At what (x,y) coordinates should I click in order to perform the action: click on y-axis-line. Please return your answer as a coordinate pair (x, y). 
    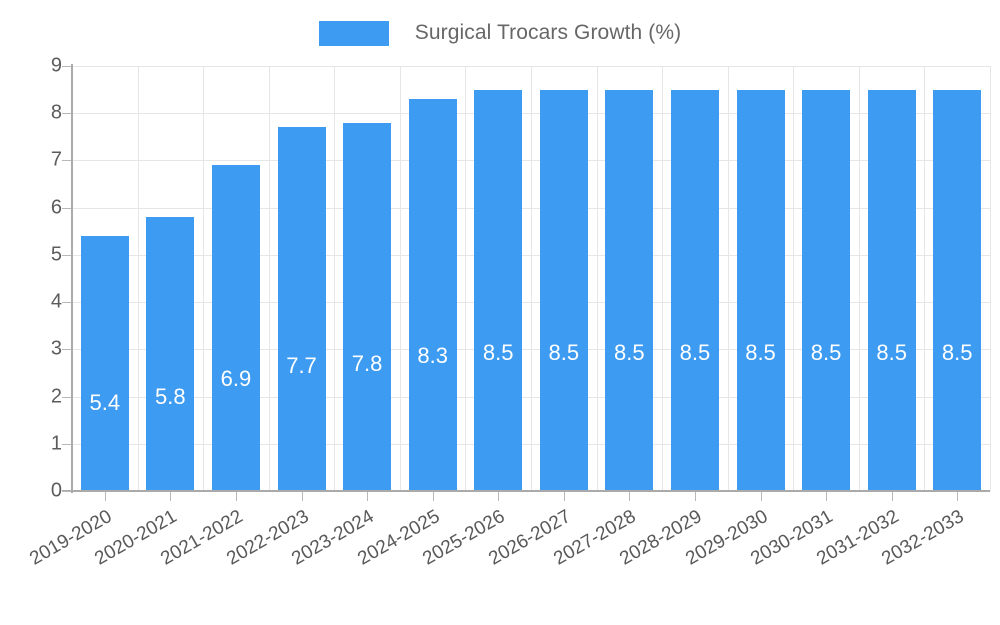
    Looking at the image, I should click on (72, 278).